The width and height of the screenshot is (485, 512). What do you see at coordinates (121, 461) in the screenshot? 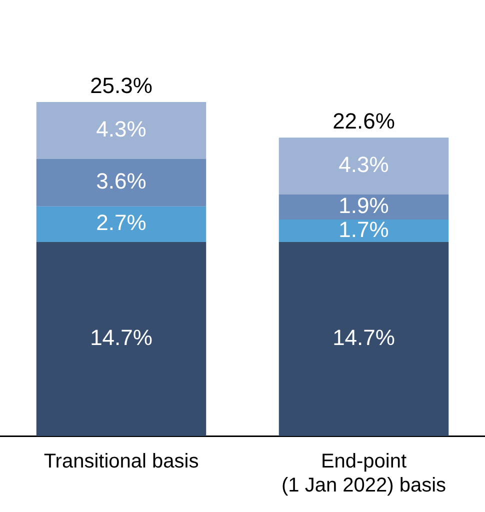
I see `x-tick-label: Transitional basis` at bounding box center [121, 461].